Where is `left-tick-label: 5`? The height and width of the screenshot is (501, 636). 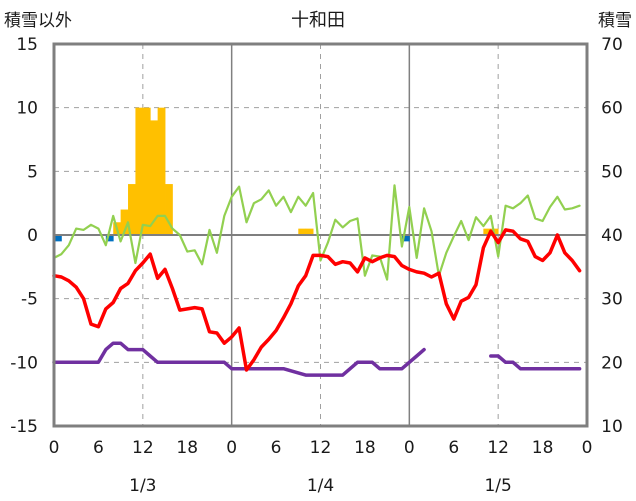
left-tick-label: 5 is located at coordinates (32, 172).